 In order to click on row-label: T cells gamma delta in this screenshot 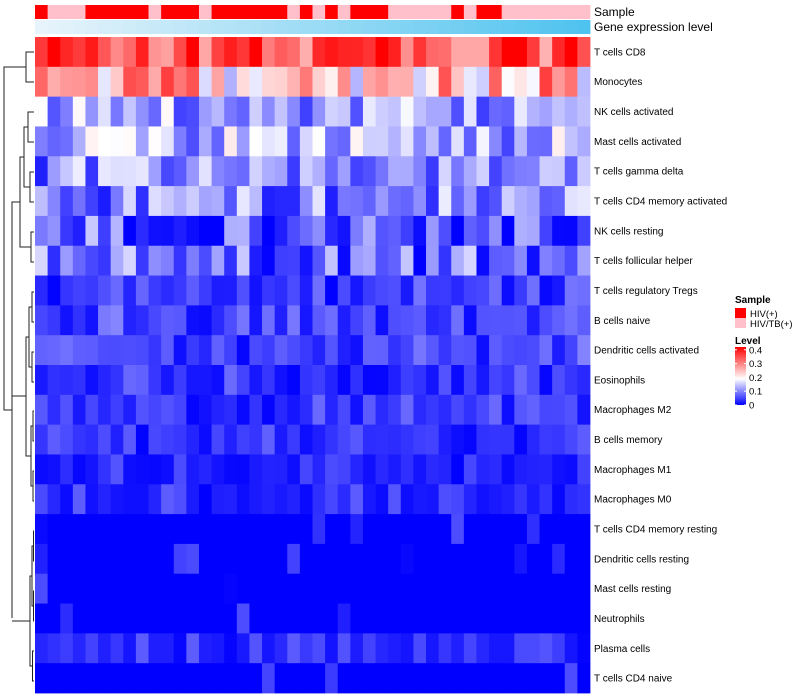, I will do `click(639, 172)`.